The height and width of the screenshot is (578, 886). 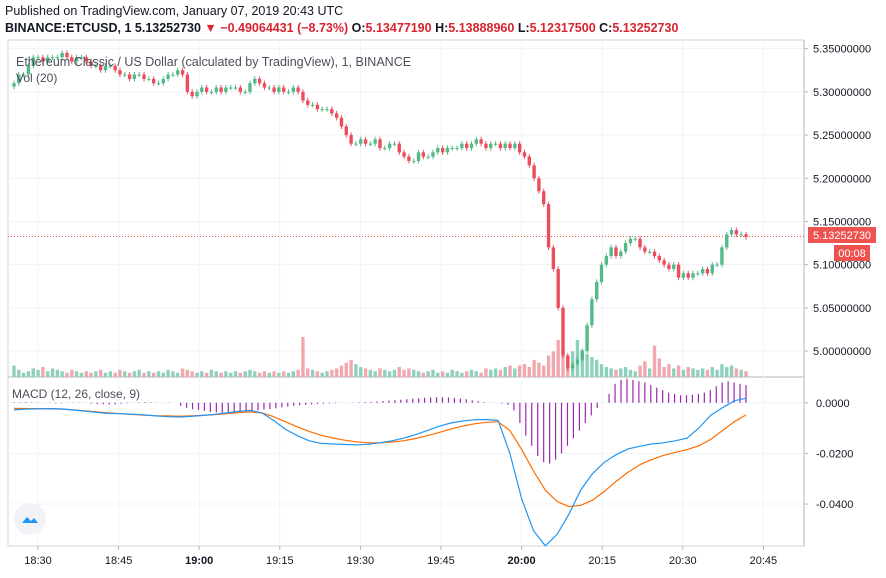 I want to click on macd-pane-title: MACD (12, 26, close, 9), so click(x=76, y=394).